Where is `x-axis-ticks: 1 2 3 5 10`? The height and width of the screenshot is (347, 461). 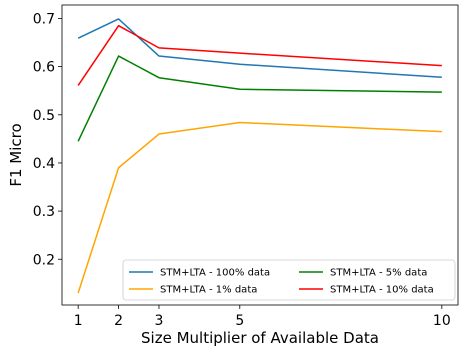 x-axis-ticks: 1 2 3 5 10 is located at coordinates (262, 317).